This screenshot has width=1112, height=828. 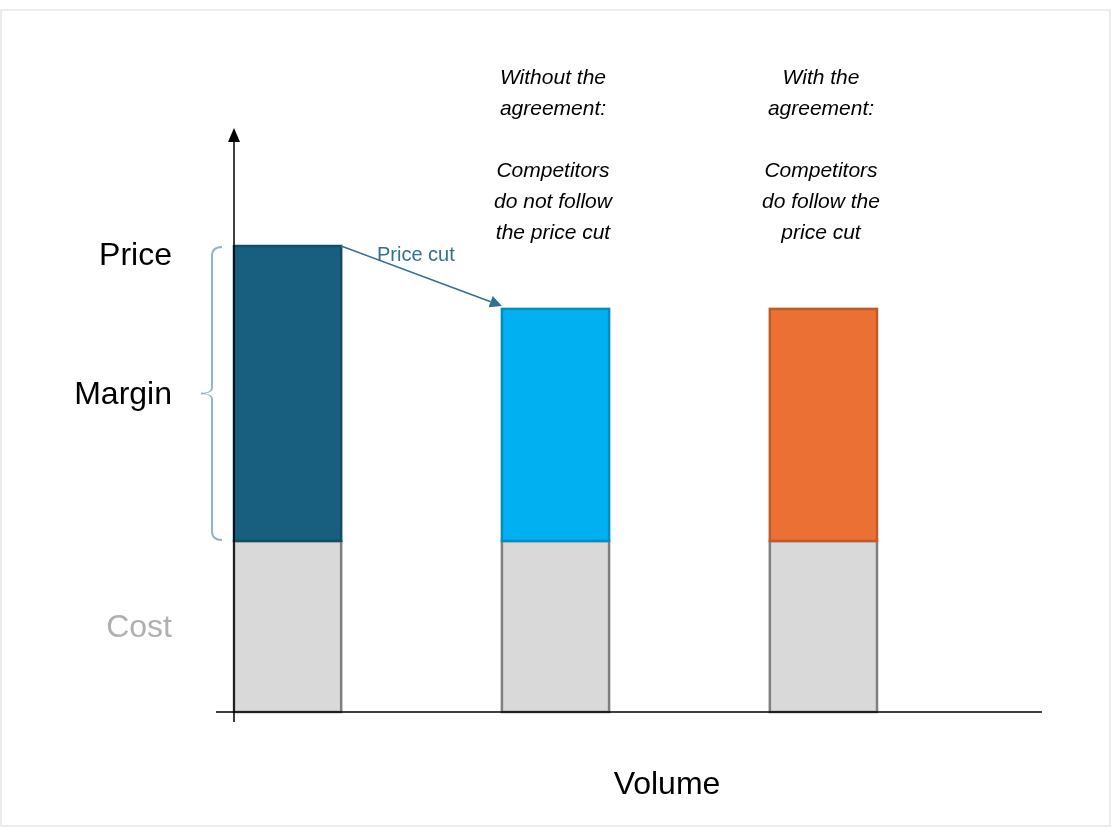 I want to click on text: Price, so click(x=135, y=254).